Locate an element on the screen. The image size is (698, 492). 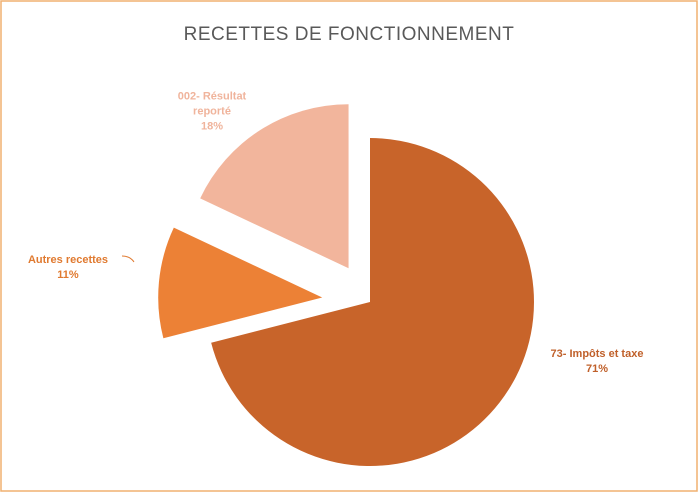
category-label: 73- Impôts et taxe is located at coordinates (597, 354).